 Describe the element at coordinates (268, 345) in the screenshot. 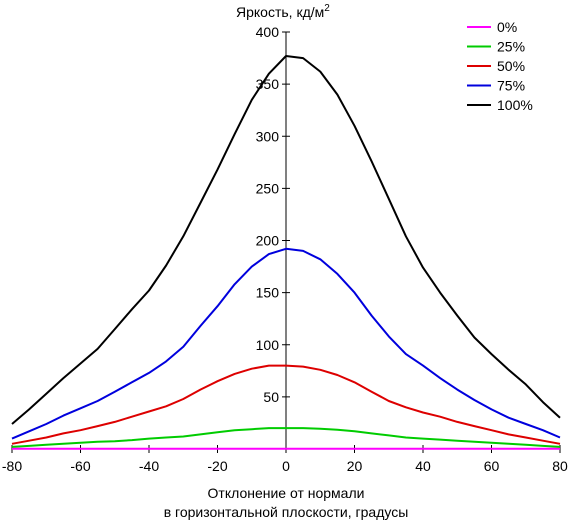

I see `y-tick-label: 100` at that location.